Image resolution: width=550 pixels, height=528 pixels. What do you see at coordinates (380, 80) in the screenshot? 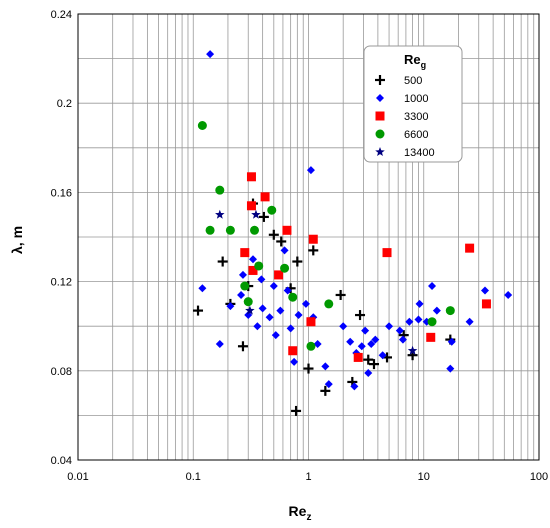
I see `legend-marker-plus` at bounding box center [380, 80].